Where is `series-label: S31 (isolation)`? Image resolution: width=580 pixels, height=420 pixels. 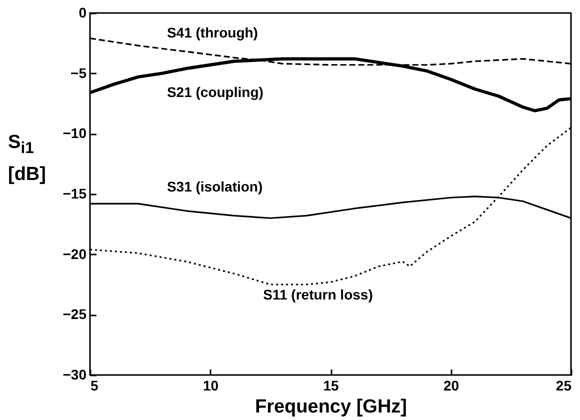
series-label: S31 (isolation) is located at coordinates (214, 186).